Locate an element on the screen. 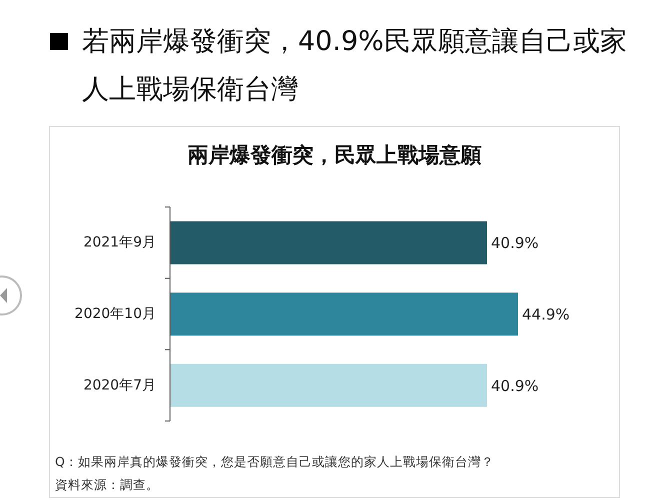 The width and height of the screenshot is (656, 501). chart-subtitle: 兩岸爆發衝突，民眾上戰場意願 is located at coordinates (334, 155).